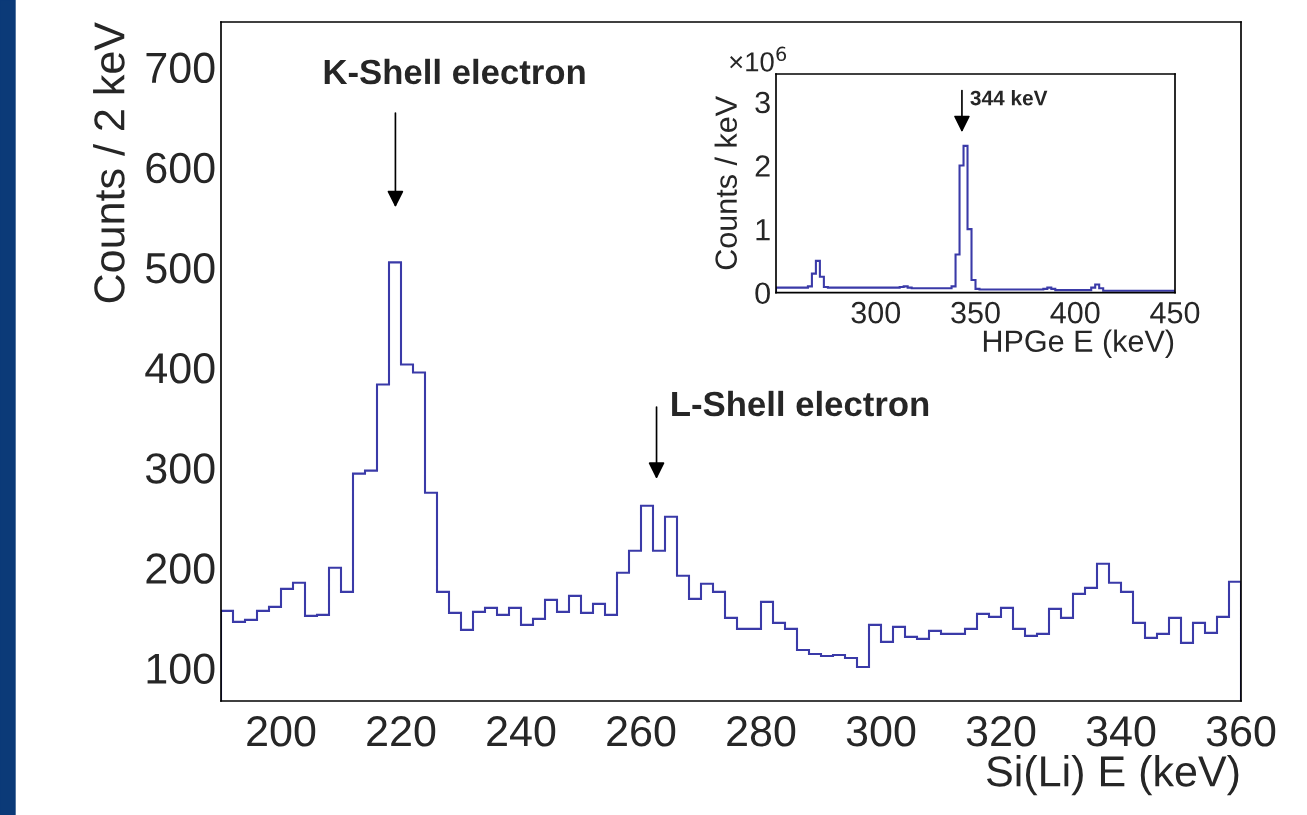  What do you see at coordinates (1009, 98) in the screenshot?
I see `annotation: 344 keV` at bounding box center [1009, 98].